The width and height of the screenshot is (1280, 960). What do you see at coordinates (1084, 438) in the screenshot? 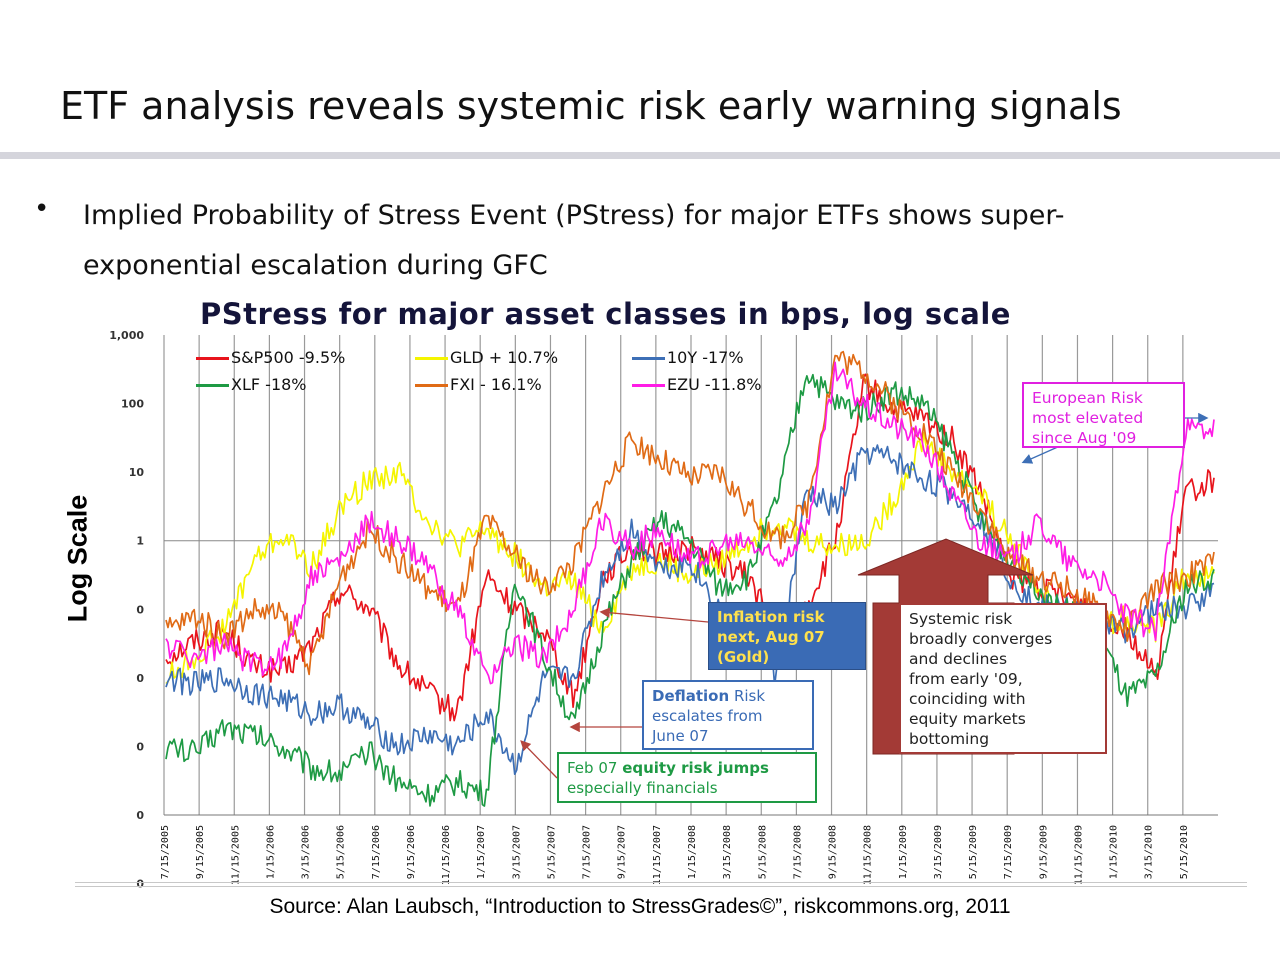
I see `callout-line: since Aug '09` at bounding box center [1084, 438].